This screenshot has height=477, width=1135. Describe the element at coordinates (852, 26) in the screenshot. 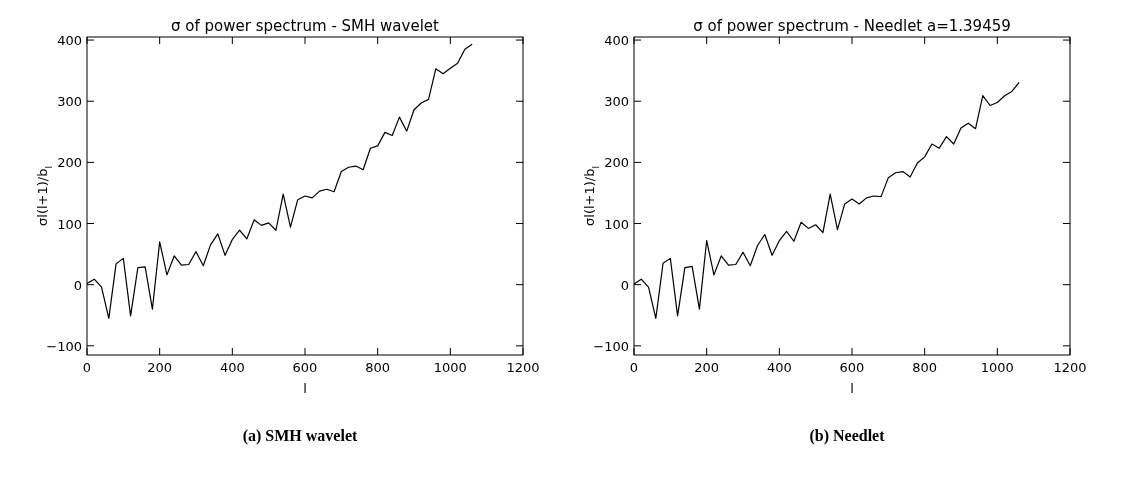

I see `chart-title: σ of power spectrum - Needlet a=1.39459` at that location.